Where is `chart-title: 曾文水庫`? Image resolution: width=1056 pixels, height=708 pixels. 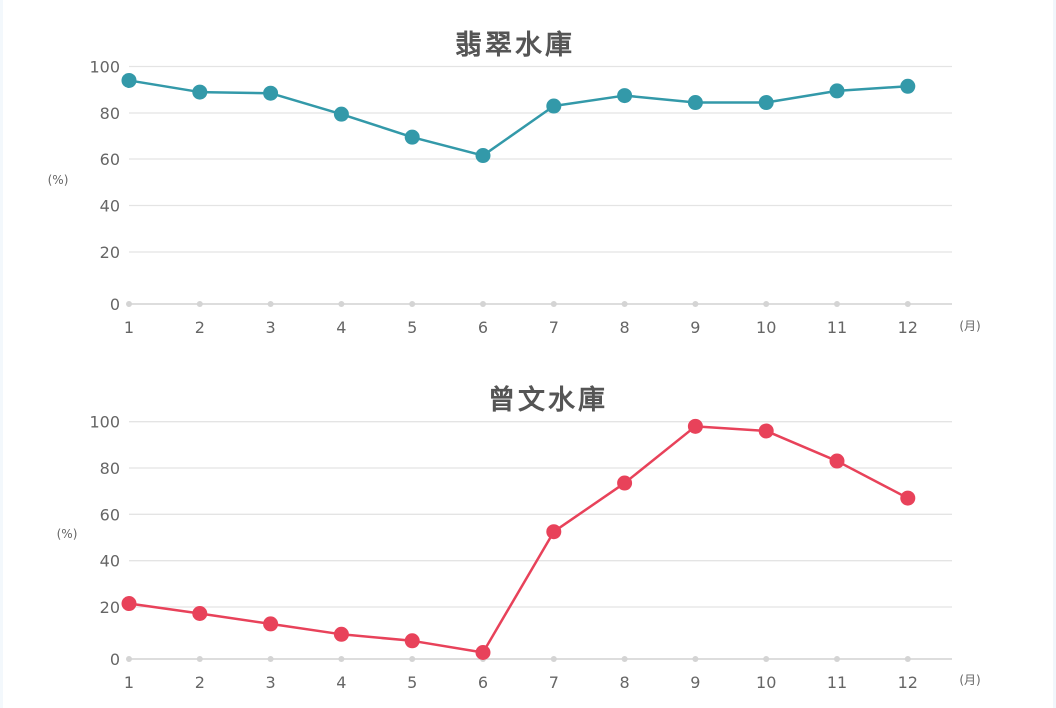
chart-title: 曾文水庫 is located at coordinates (548, 400).